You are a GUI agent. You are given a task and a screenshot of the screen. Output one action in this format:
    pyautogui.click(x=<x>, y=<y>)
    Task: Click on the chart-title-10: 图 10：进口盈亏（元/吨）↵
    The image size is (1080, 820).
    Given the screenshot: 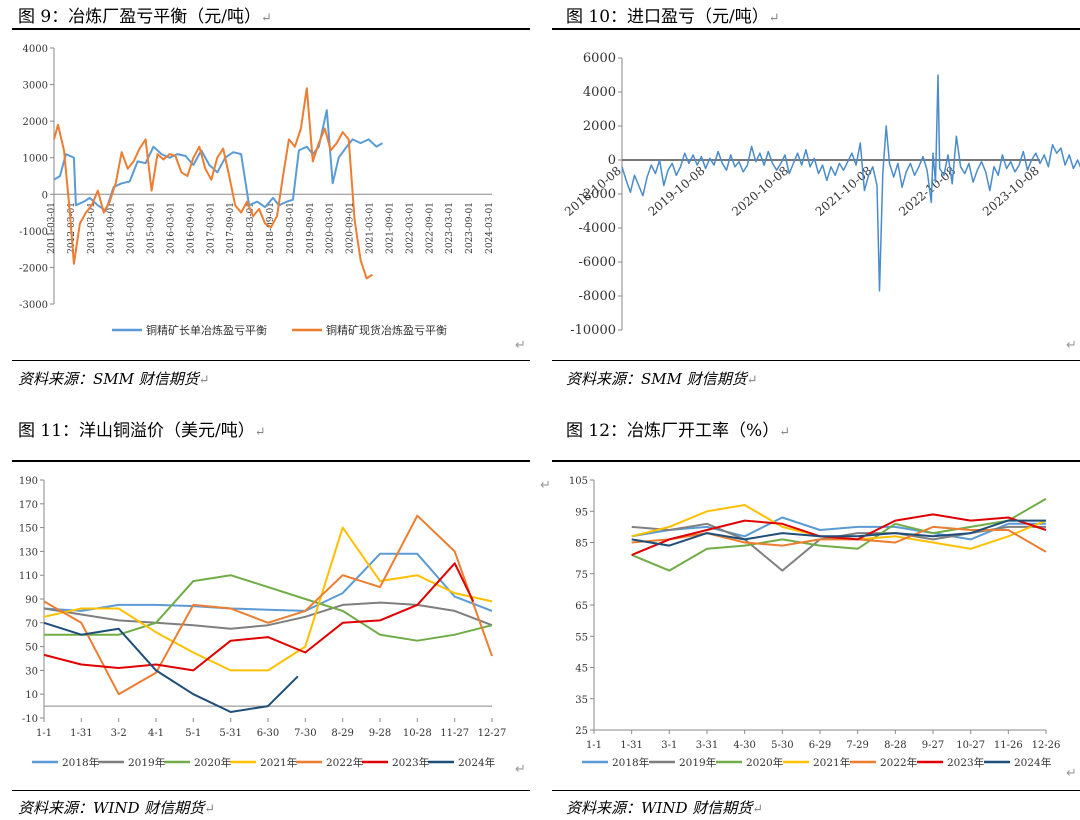 What is the action you would take?
    pyautogui.click(x=673, y=17)
    